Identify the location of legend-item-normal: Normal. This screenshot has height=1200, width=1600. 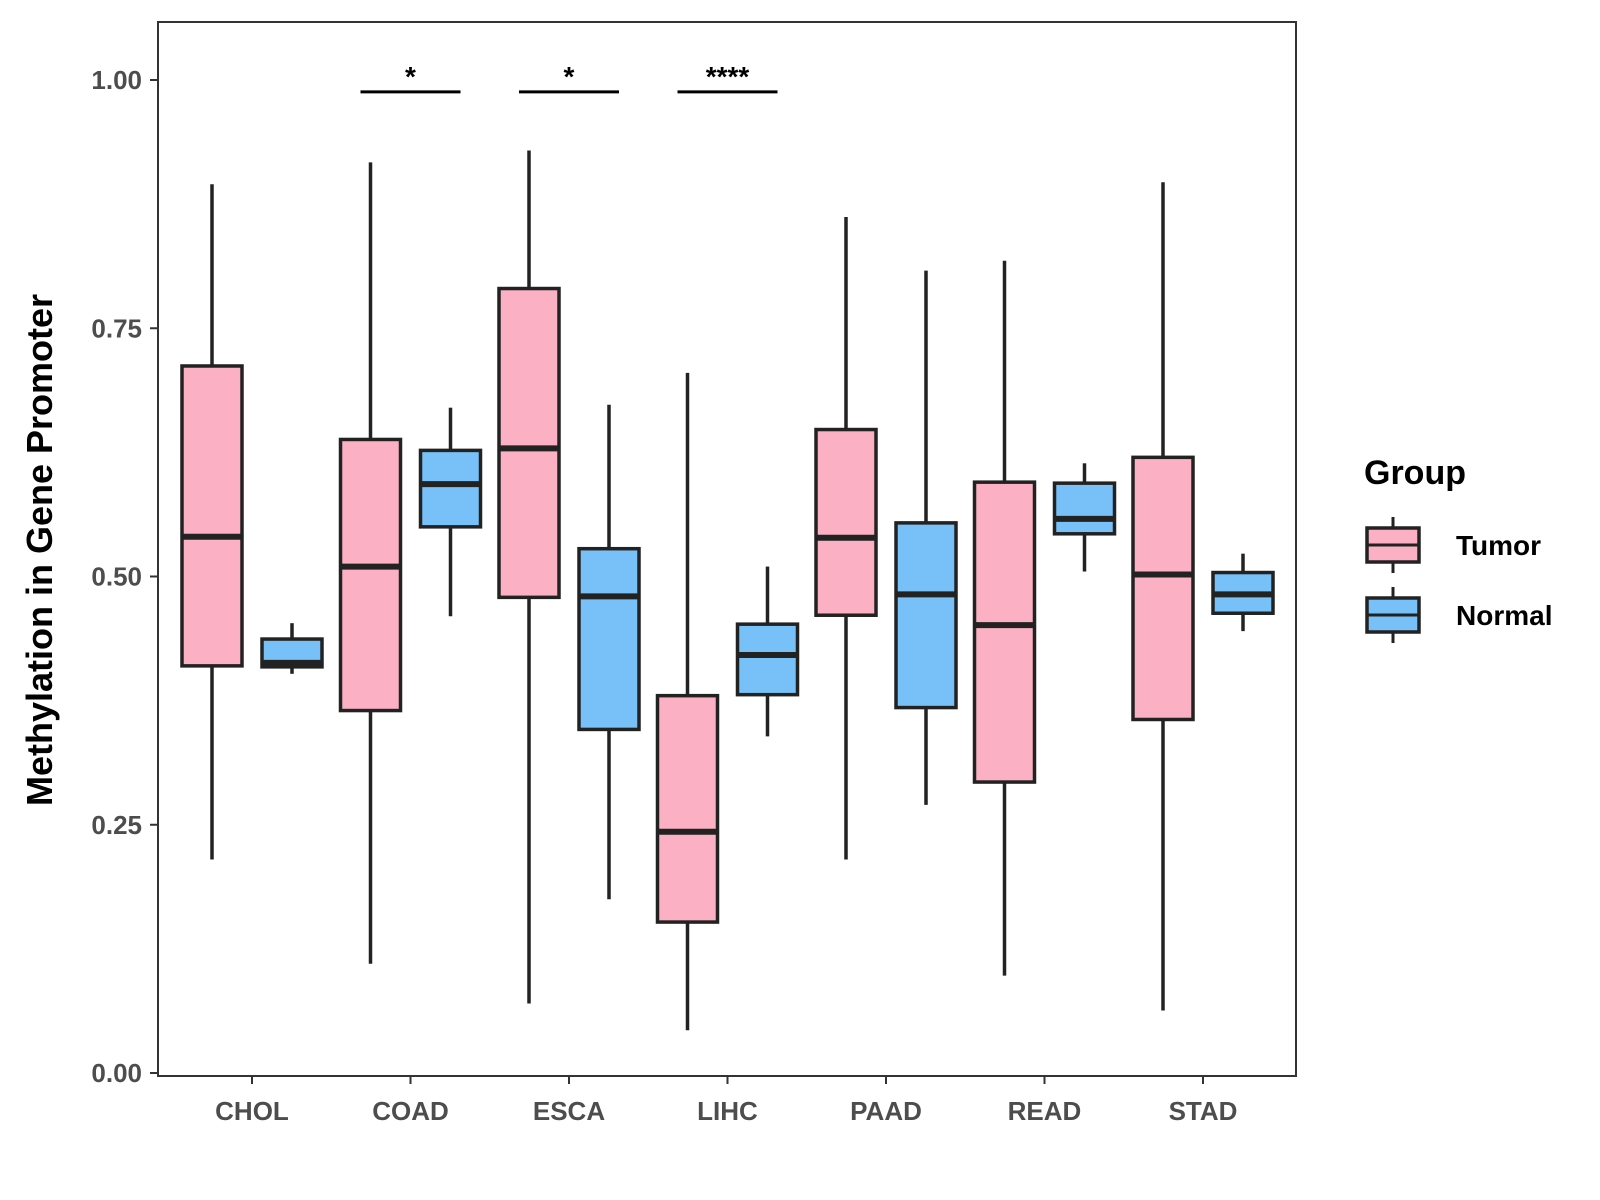
(1458, 615).